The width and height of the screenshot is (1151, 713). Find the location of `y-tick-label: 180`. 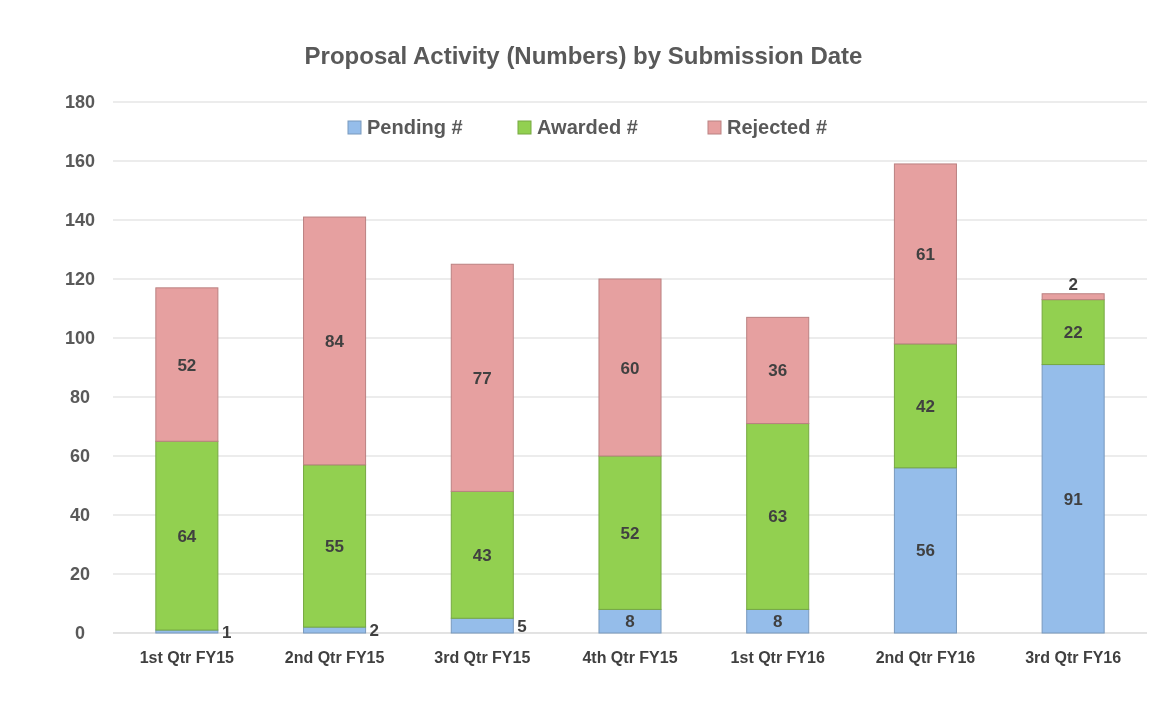

y-tick-label: 180 is located at coordinates (80, 102).